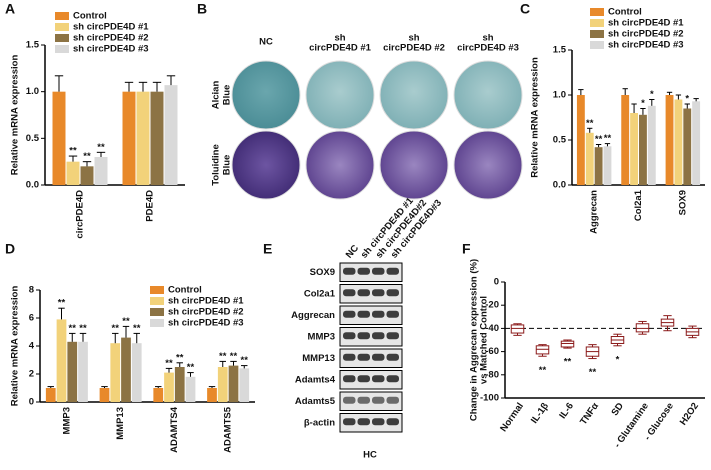 The image size is (711, 470). What do you see at coordinates (111, 38) in the screenshot?
I see `legend-label: sh circPDE4D #2` at bounding box center [111, 38].